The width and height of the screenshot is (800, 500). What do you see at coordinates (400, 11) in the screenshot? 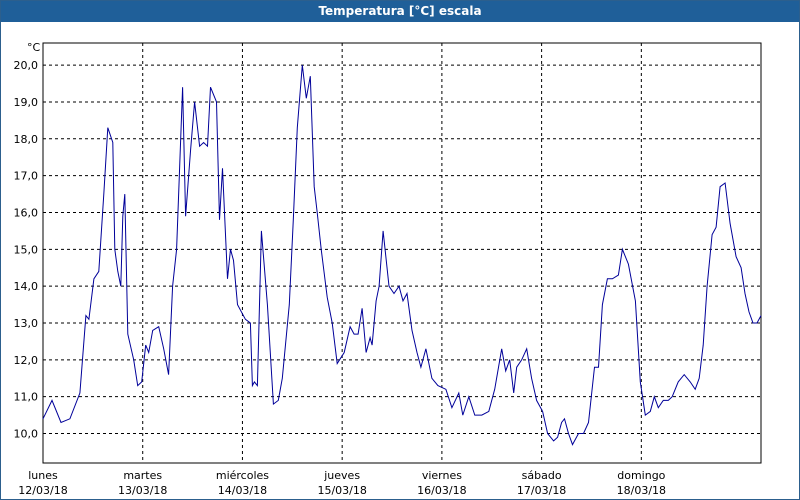
I see `window-title: Temperatura [°C] escala` at bounding box center [400, 11].